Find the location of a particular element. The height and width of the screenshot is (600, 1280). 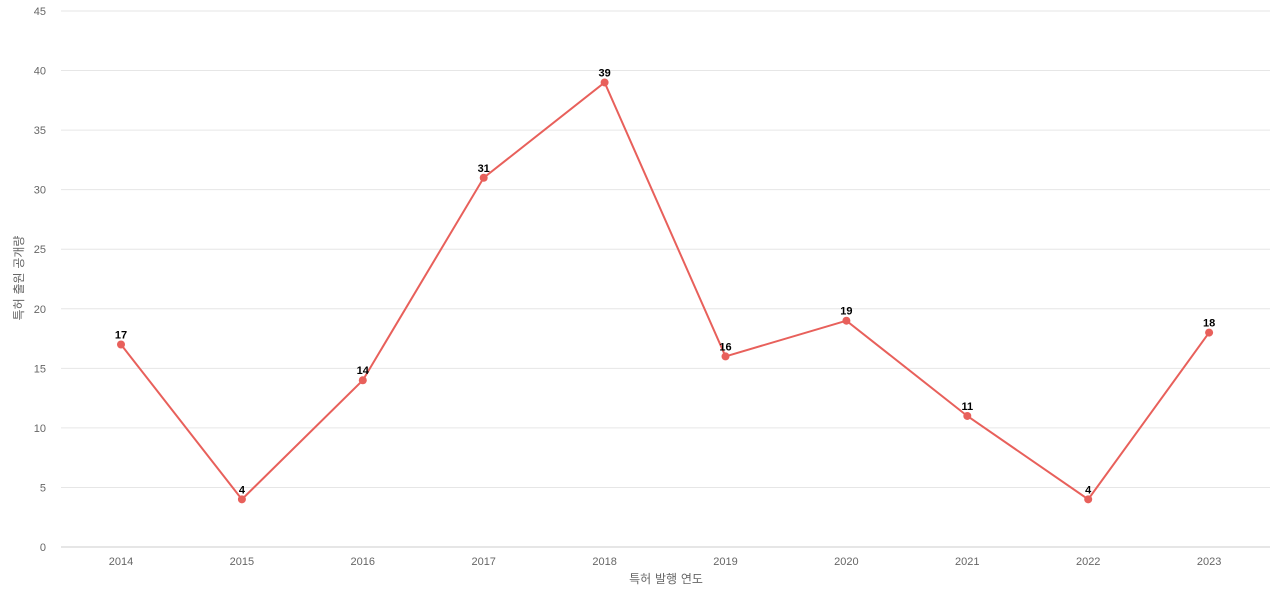

x-tick-label: 2018 is located at coordinates (604, 562).